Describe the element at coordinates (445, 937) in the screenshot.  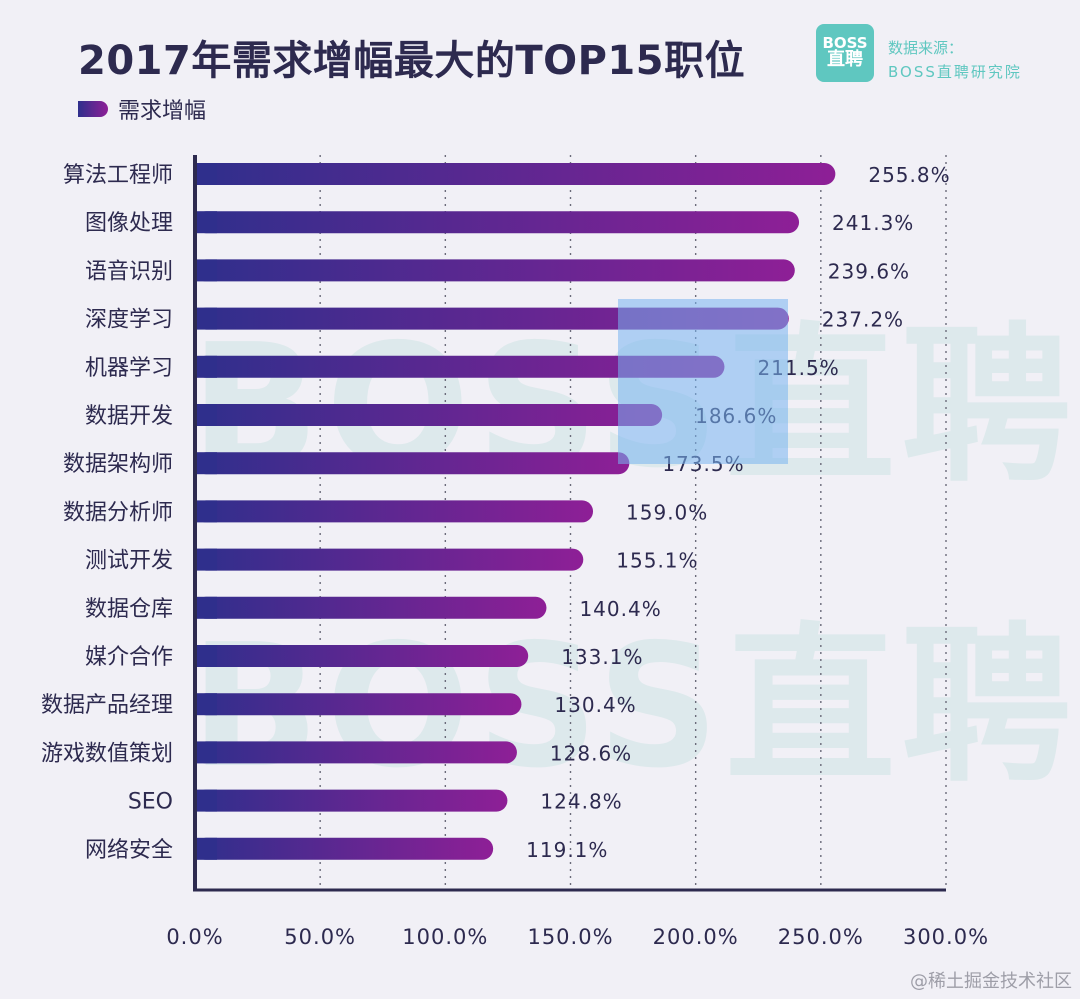
I see `x-tick-label: 100.0%` at that location.